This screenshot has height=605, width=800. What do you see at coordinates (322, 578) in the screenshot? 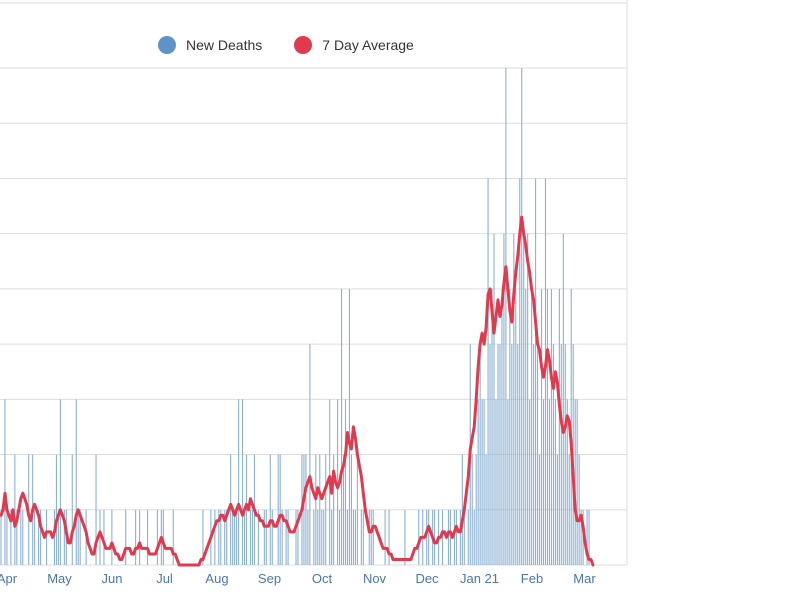
I see `x-tick-label: Oct` at bounding box center [322, 578].